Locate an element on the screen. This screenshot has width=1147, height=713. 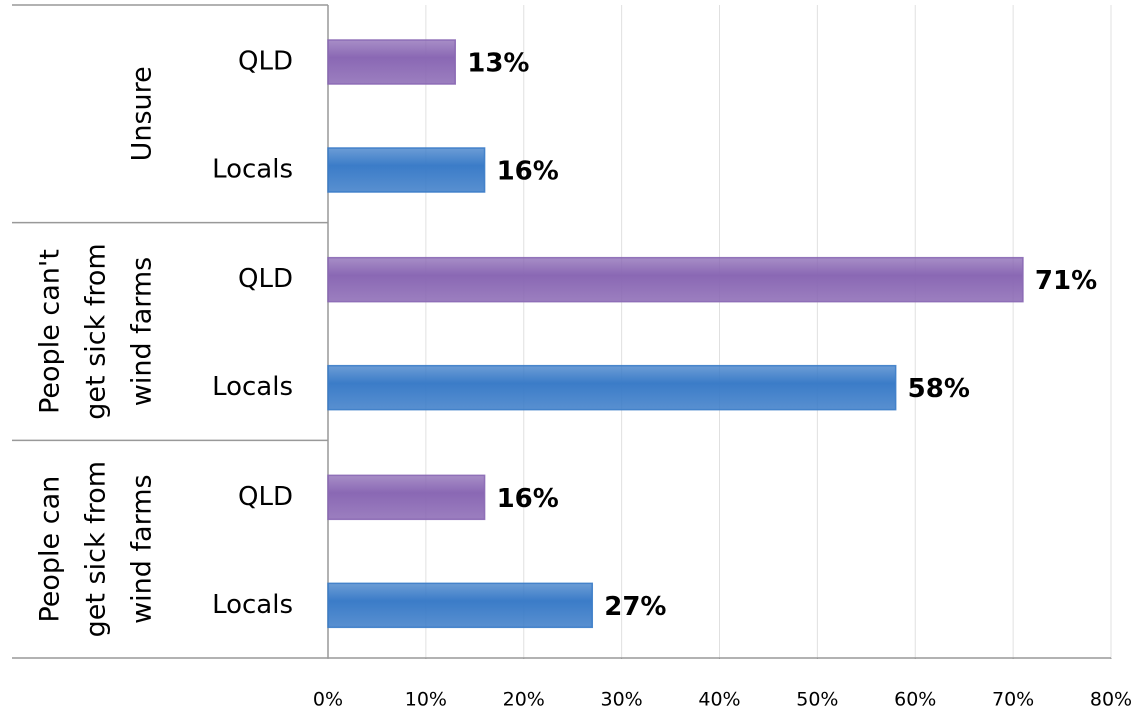
x-tick-label: 80% is located at coordinates (1111, 700).